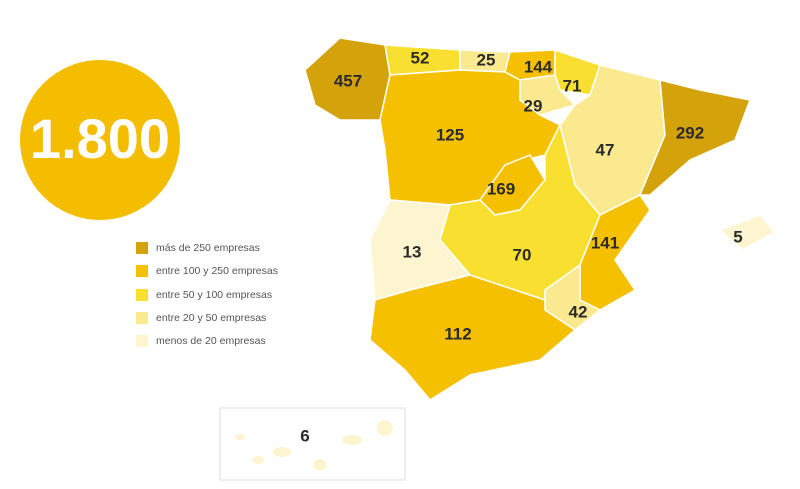 The width and height of the screenshot is (800, 489). Describe the element at coordinates (208, 248) in the screenshot. I see `legend-label: más de 250 empresas` at that location.